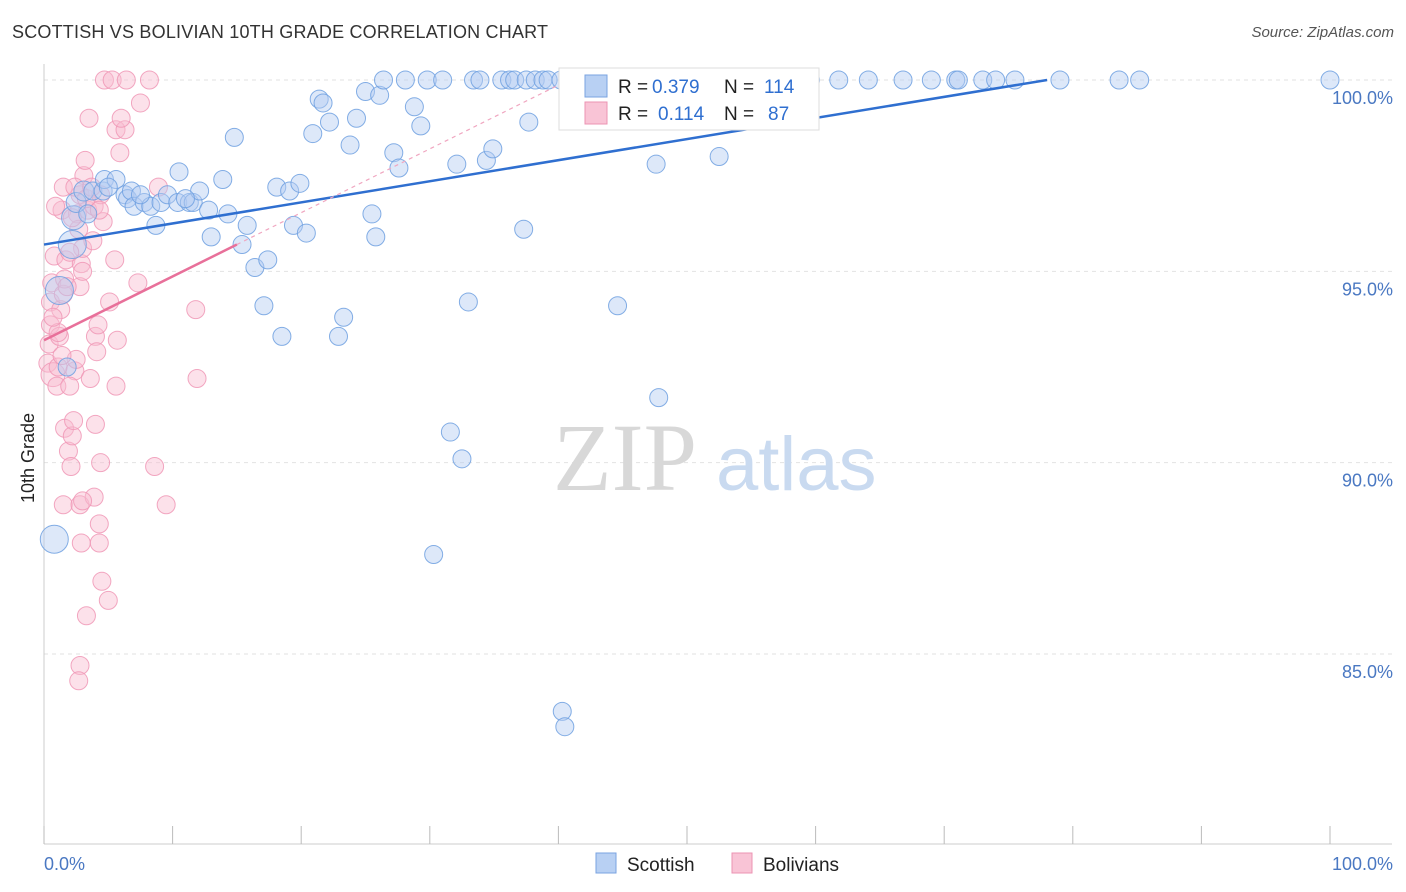 The image size is (1406, 892). Describe the element at coordinates (681, 114) in the screenshot. I see `legend-r-bolivians: 0.114` at that location.